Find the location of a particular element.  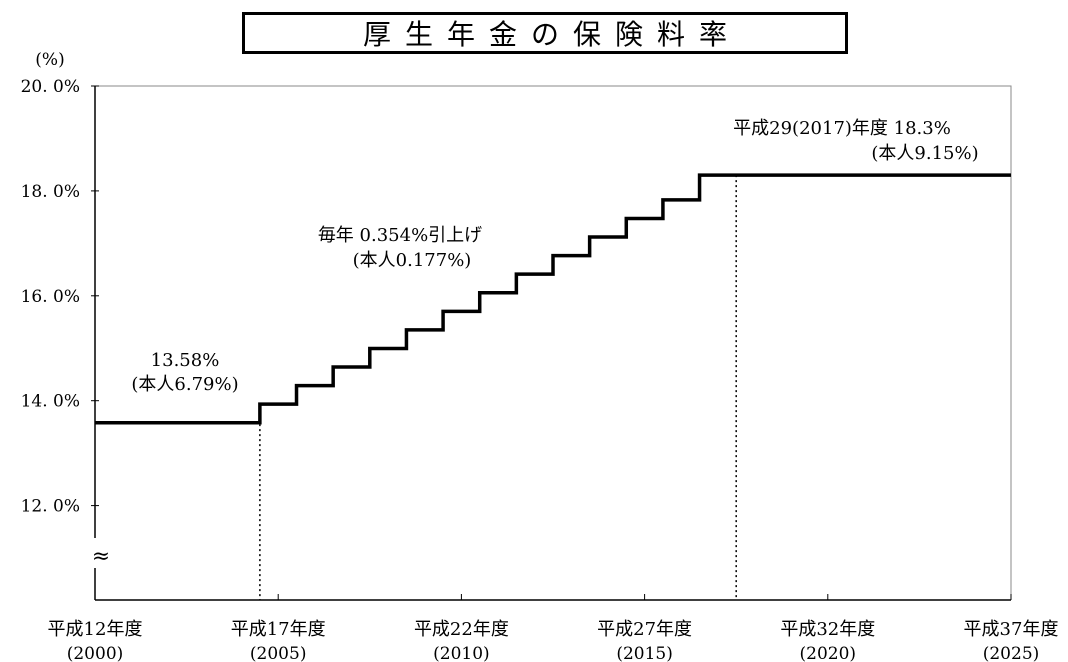

x-tick-label-era: 平成12年度 is located at coordinates (95, 629).